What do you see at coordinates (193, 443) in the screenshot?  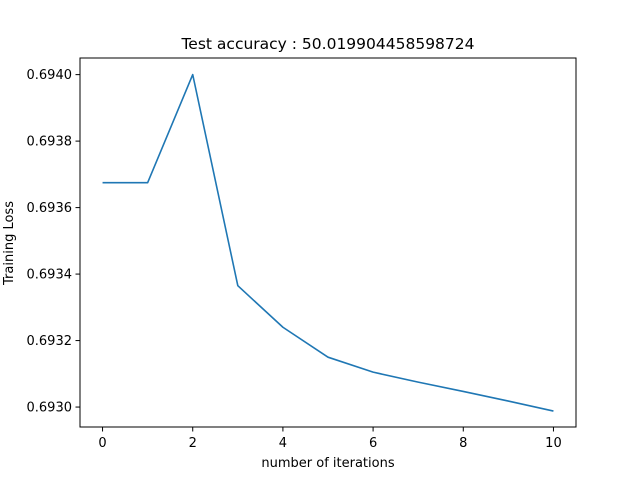 I see `x-tick-label: 2` at bounding box center [193, 443].